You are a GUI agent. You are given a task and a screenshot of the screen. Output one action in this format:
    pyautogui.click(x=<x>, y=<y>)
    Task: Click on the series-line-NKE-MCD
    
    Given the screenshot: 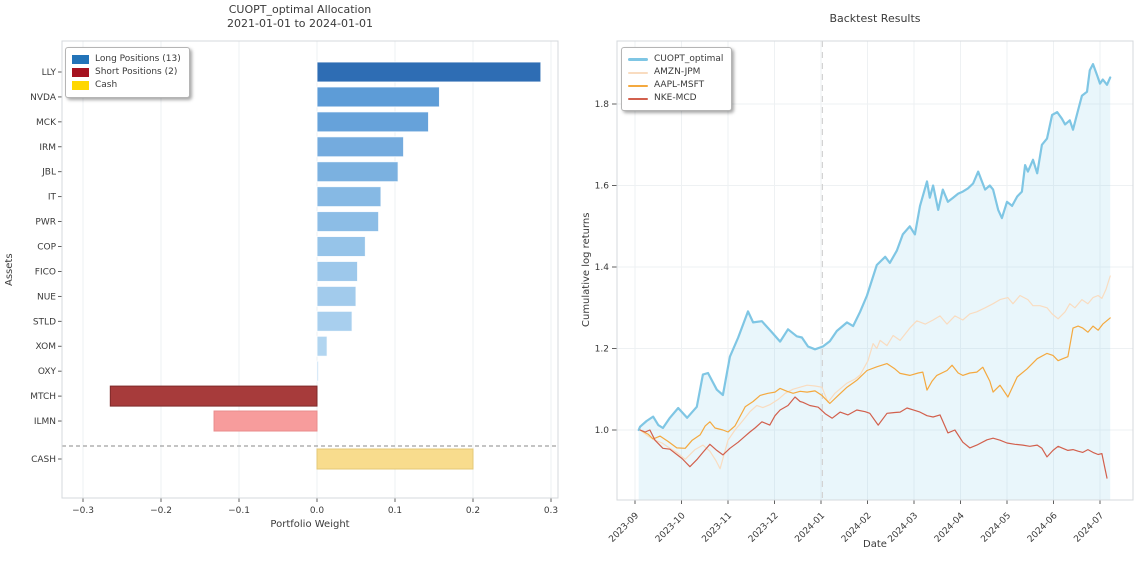 What is the action you would take?
    pyautogui.click(x=873, y=437)
    